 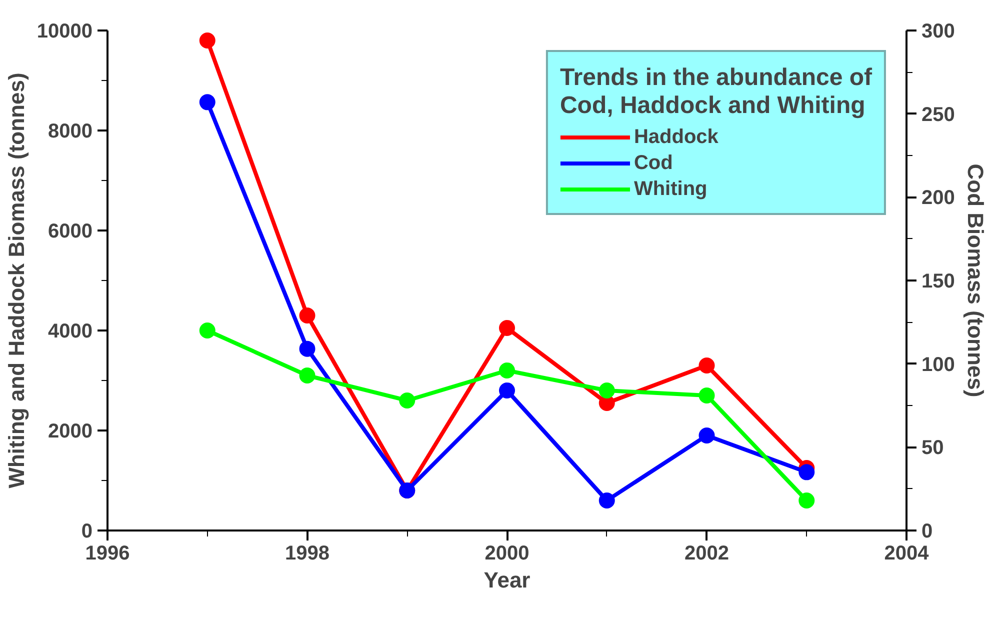 What do you see at coordinates (907, 553) in the screenshot?
I see `x-tick-label: 2004` at bounding box center [907, 553].